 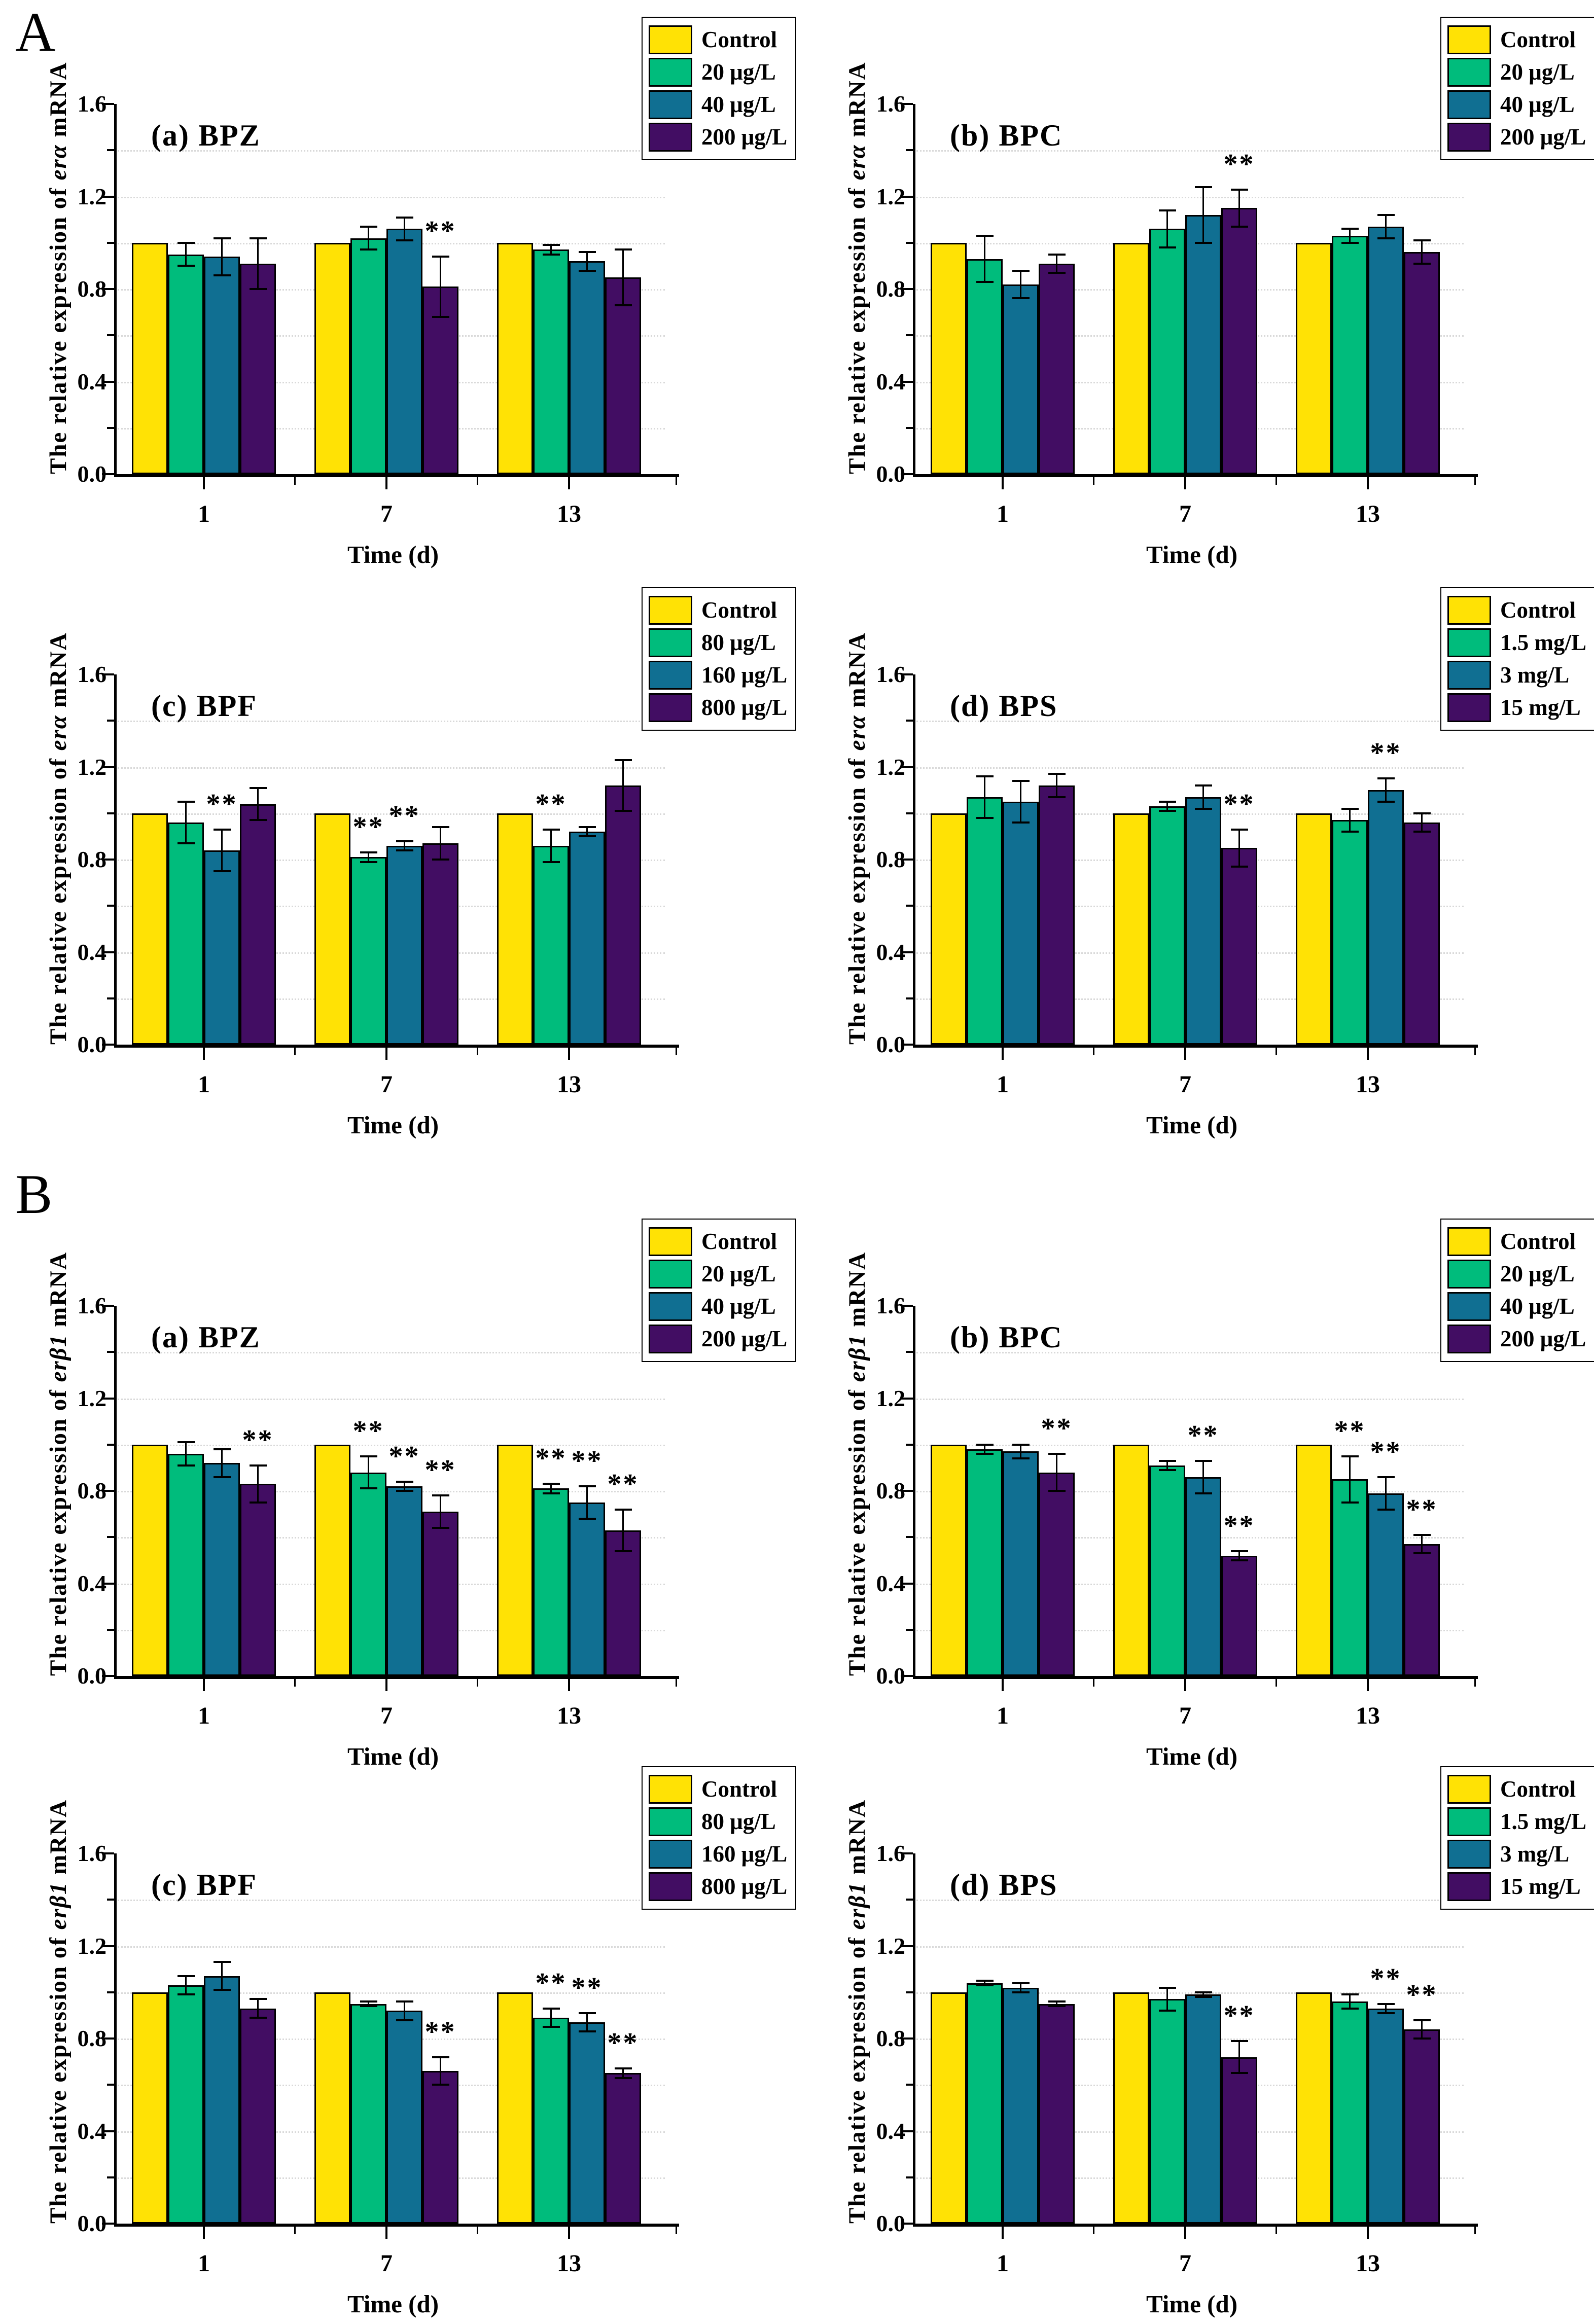 I want to click on legend-item: 40 μg/L, so click(x=718, y=104).